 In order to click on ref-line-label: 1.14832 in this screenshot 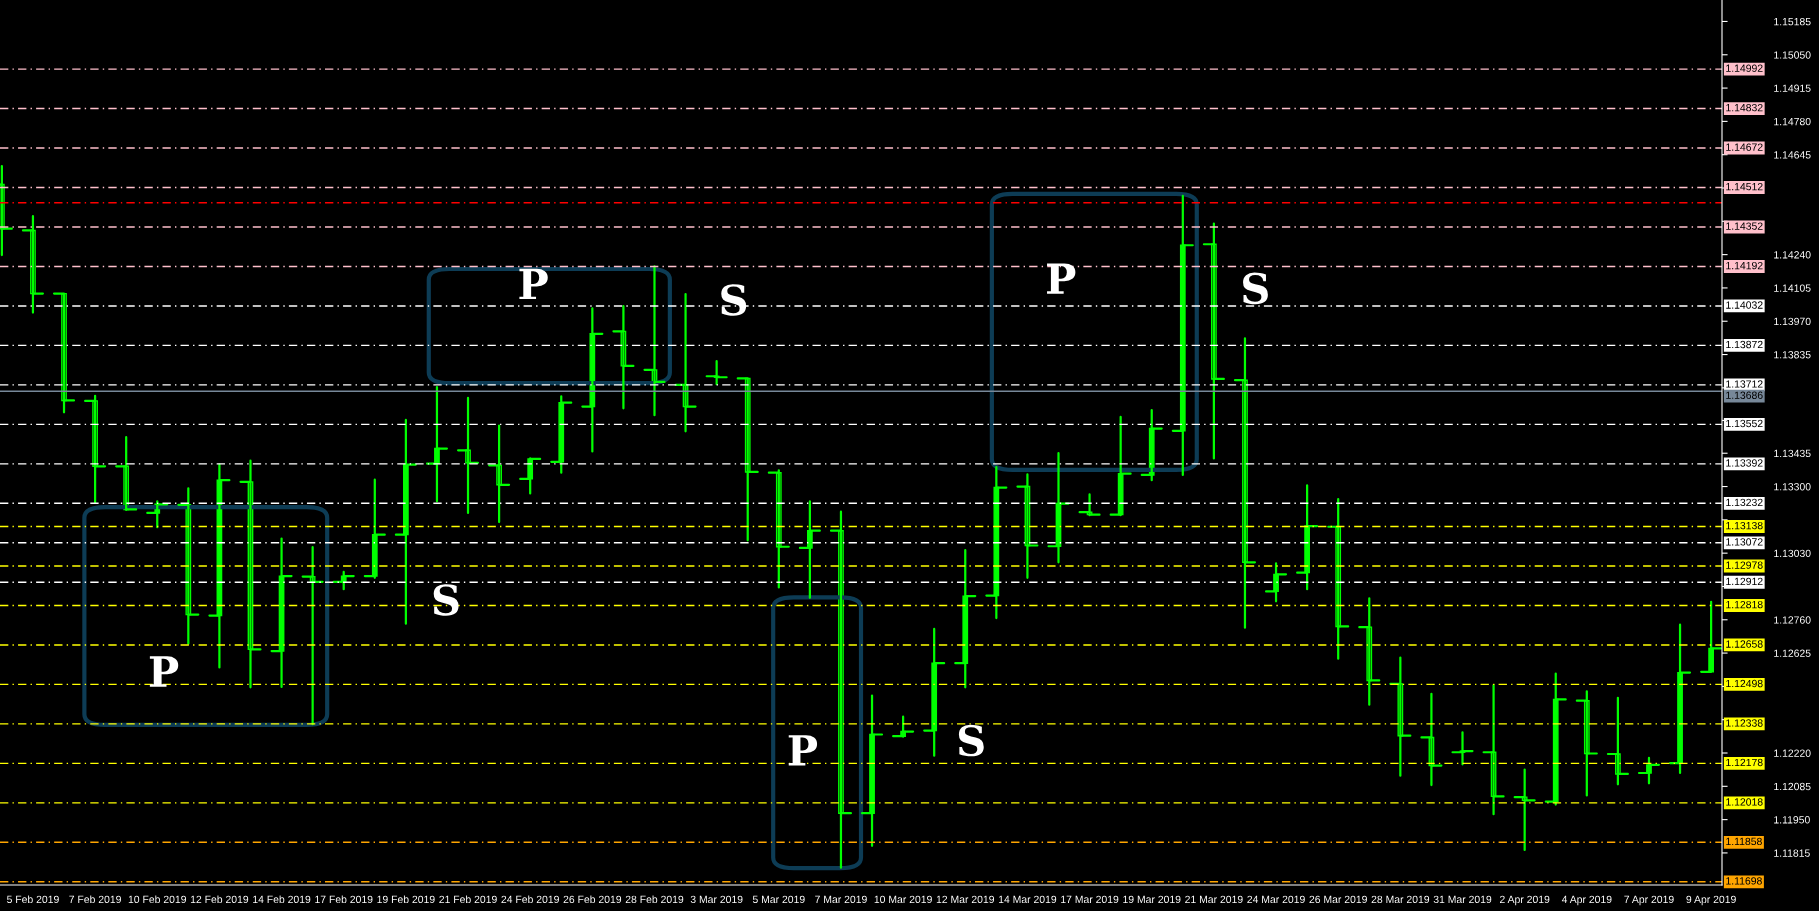, I will do `click(1744, 107)`.